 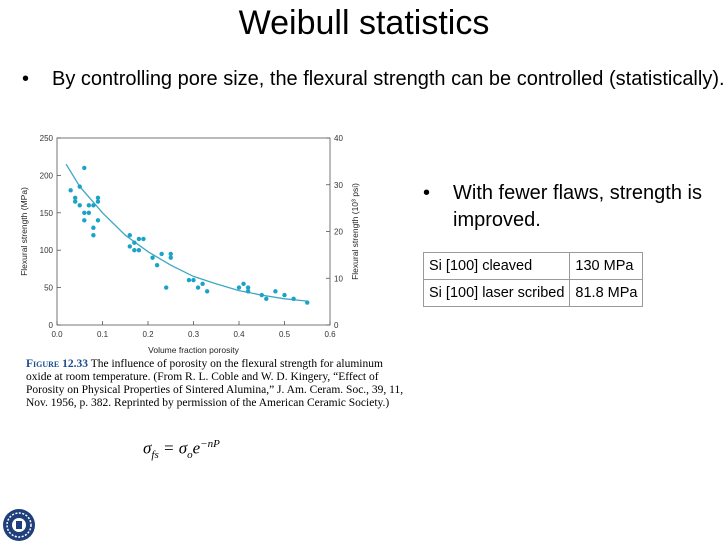 What do you see at coordinates (48, 288) in the screenshot?
I see `y-tick-label: 50` at bounding box center [48, 288].